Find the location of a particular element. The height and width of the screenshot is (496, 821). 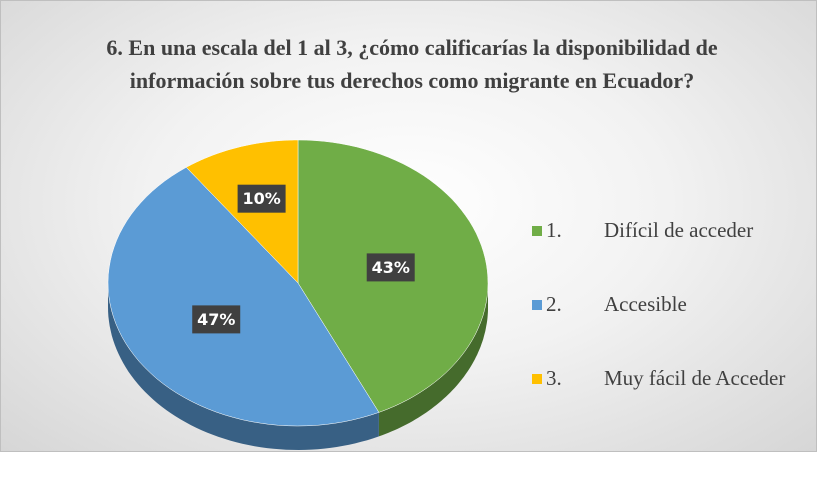

legend-label: 1. Difícil de acceder is located at coordinates (650, 230).